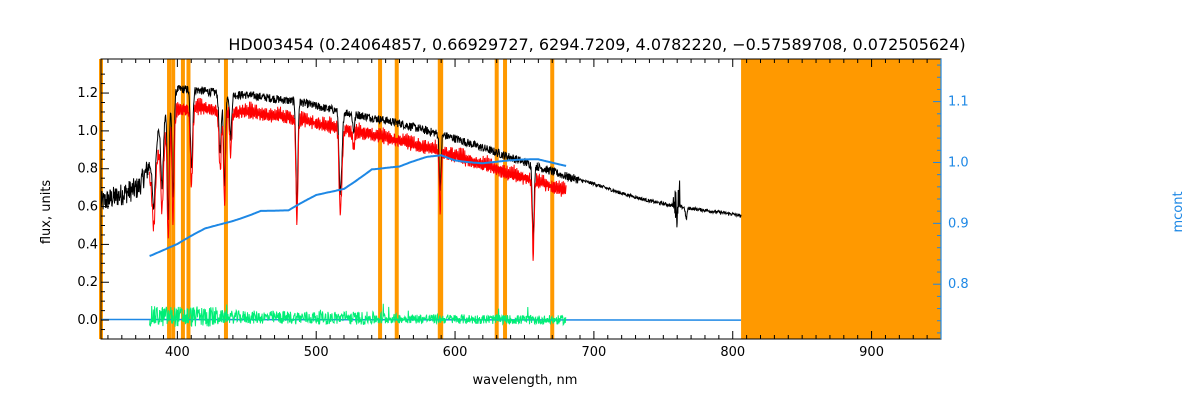 This screenshot has height=400, width=1200. What do you see at coordinates (87, 320) in the screenshot?
I see `y-tick-label-0: 0.0` at bounding box center [87, 320].